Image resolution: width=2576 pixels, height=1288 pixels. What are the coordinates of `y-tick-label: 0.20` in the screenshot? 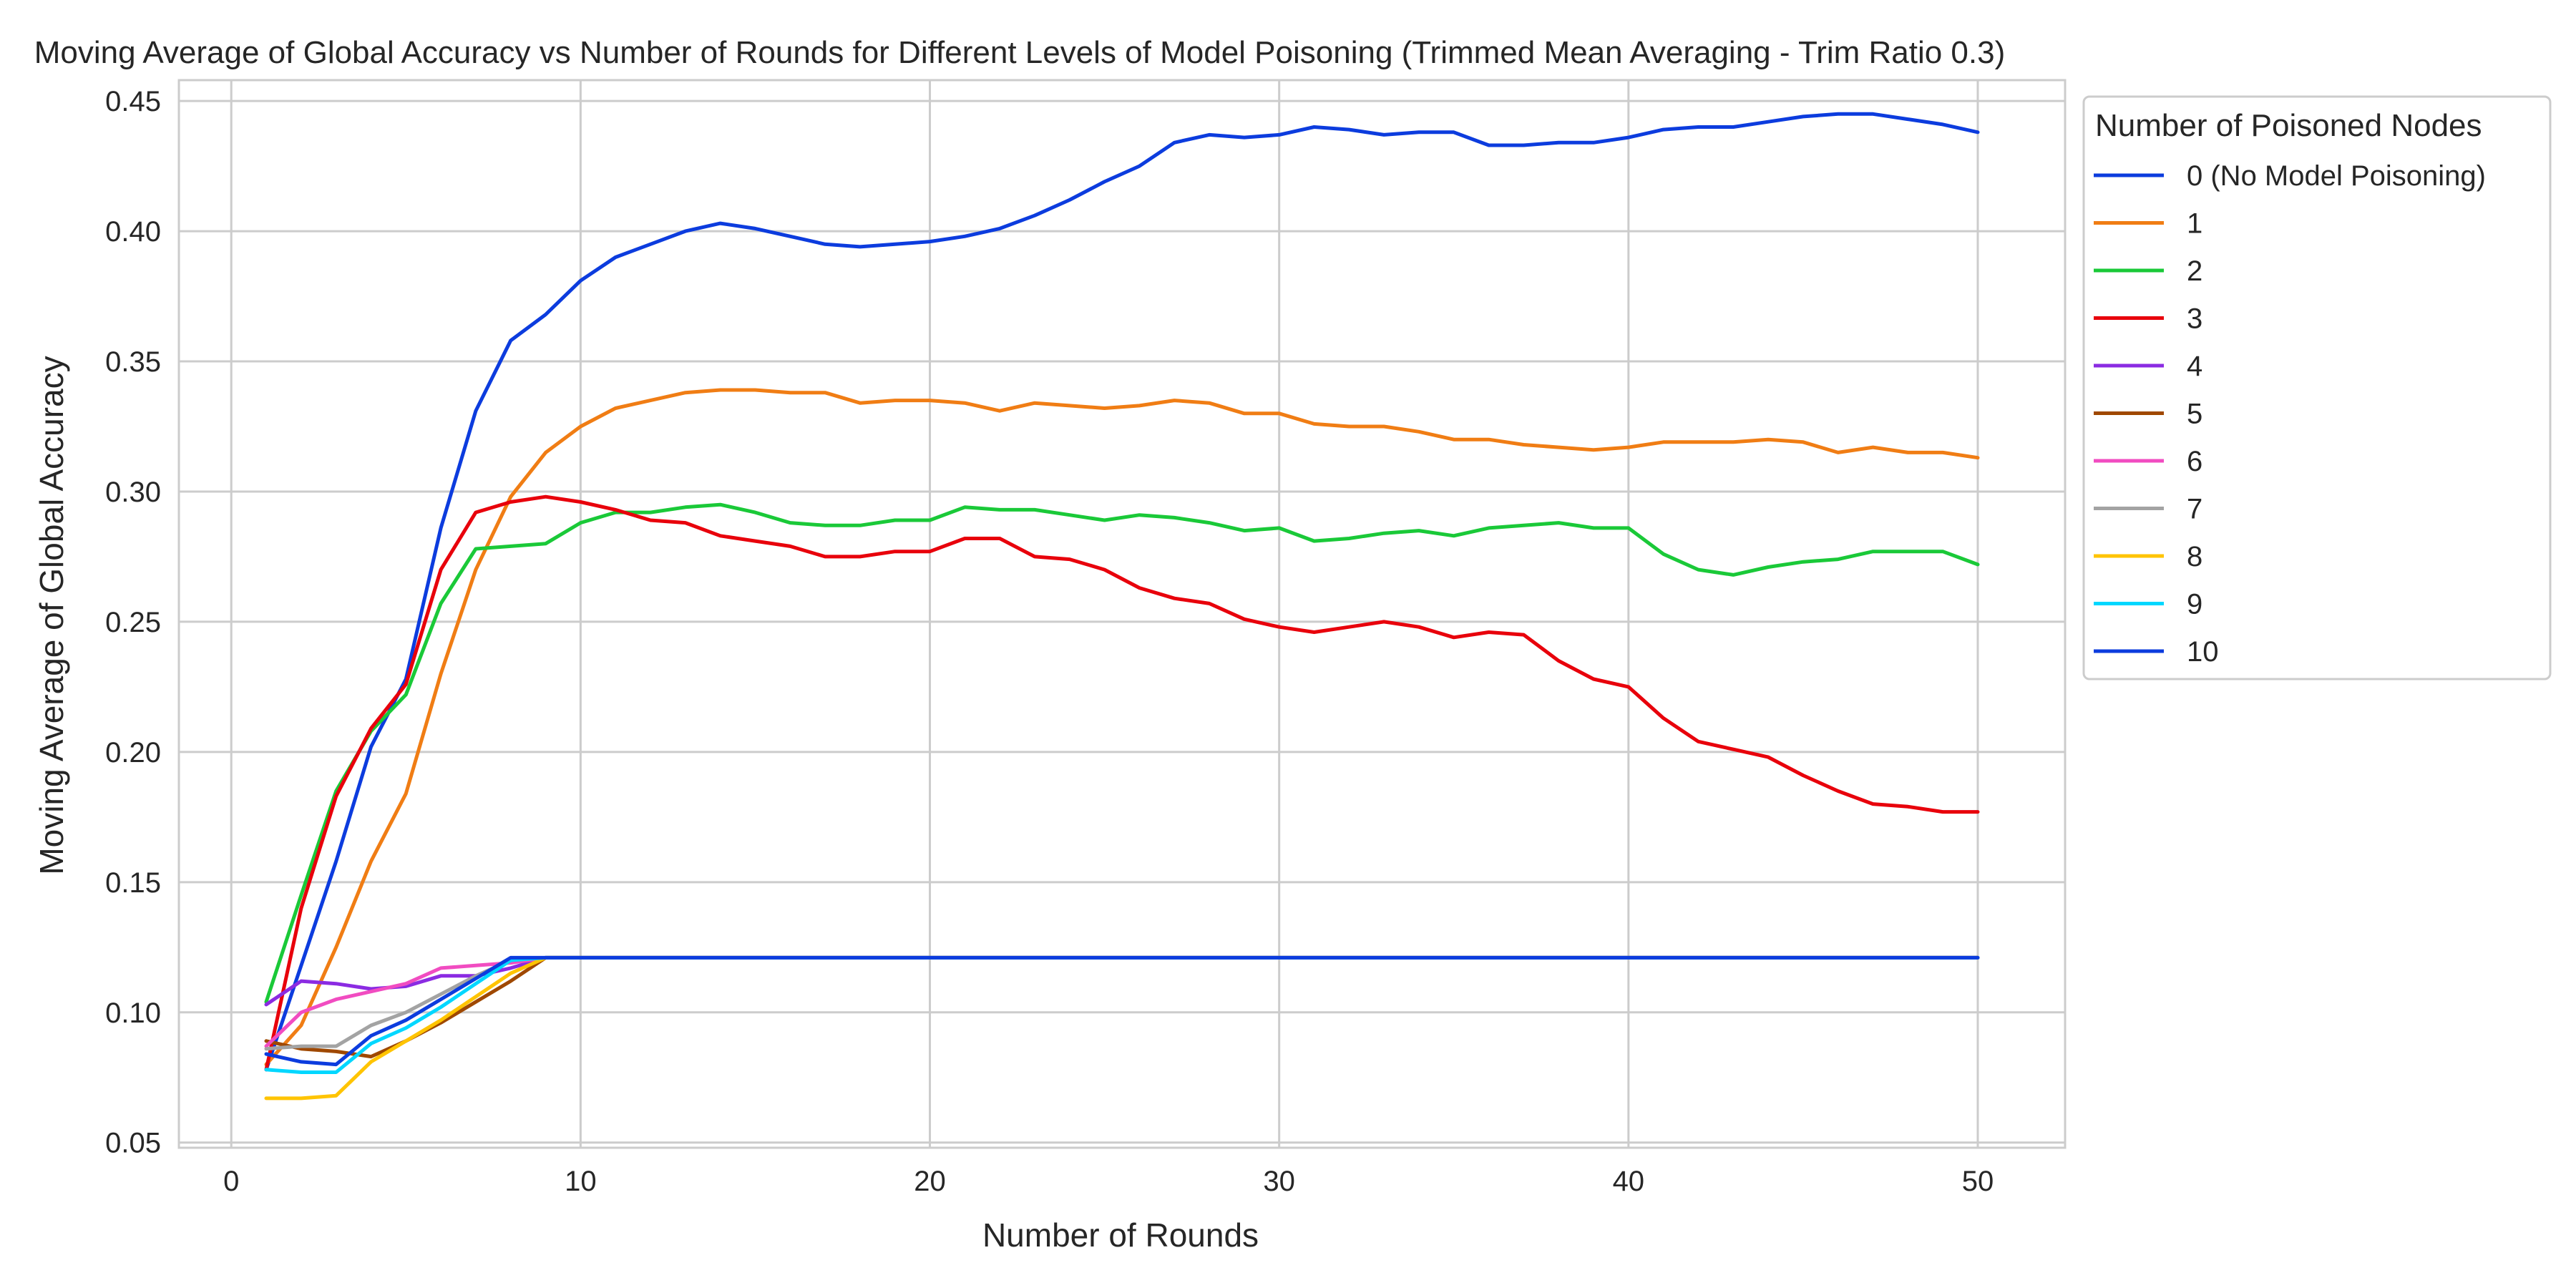 It's located at (133, 753).